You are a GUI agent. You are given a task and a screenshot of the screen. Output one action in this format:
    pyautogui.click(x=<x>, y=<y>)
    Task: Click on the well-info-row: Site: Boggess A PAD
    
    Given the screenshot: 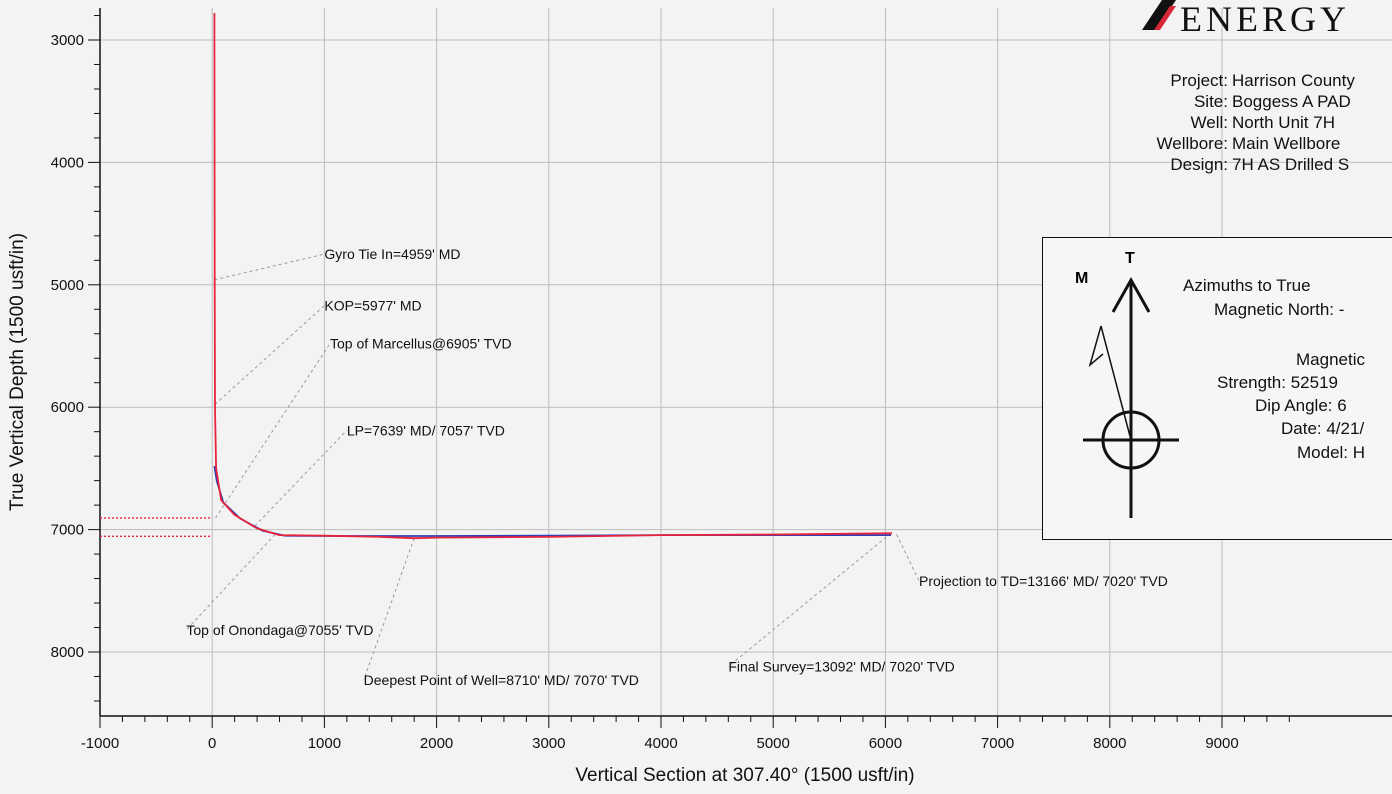 What is the action you would take?
    pyautogui.click(x=1236, y=101)
    